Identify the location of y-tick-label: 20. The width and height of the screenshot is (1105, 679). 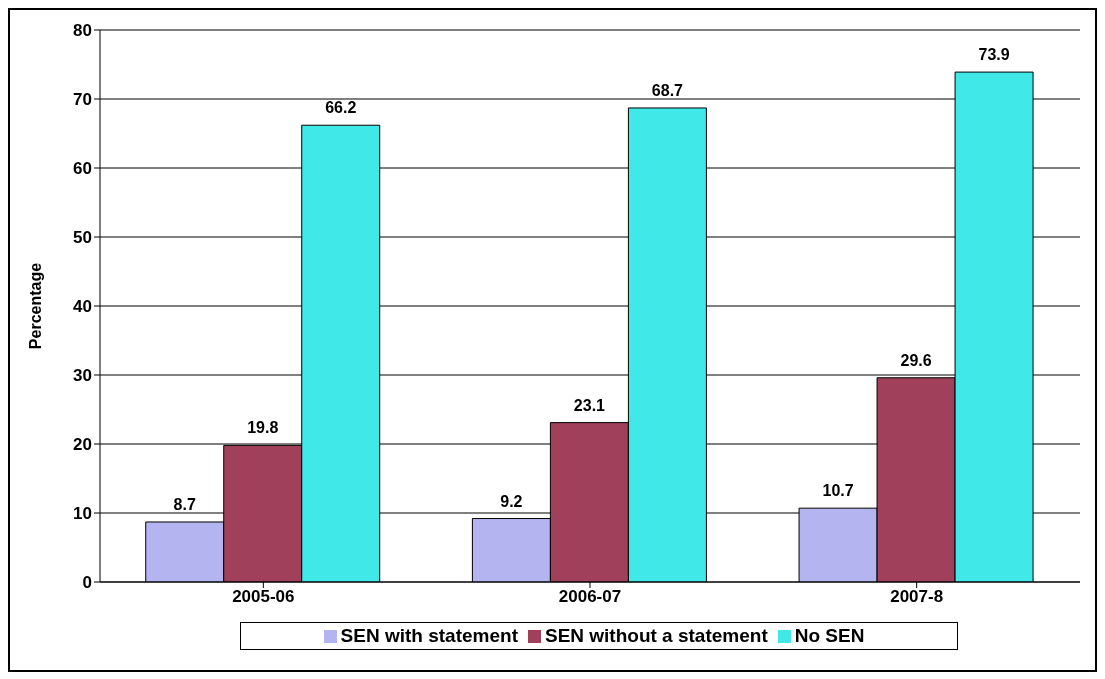
(82, 445).